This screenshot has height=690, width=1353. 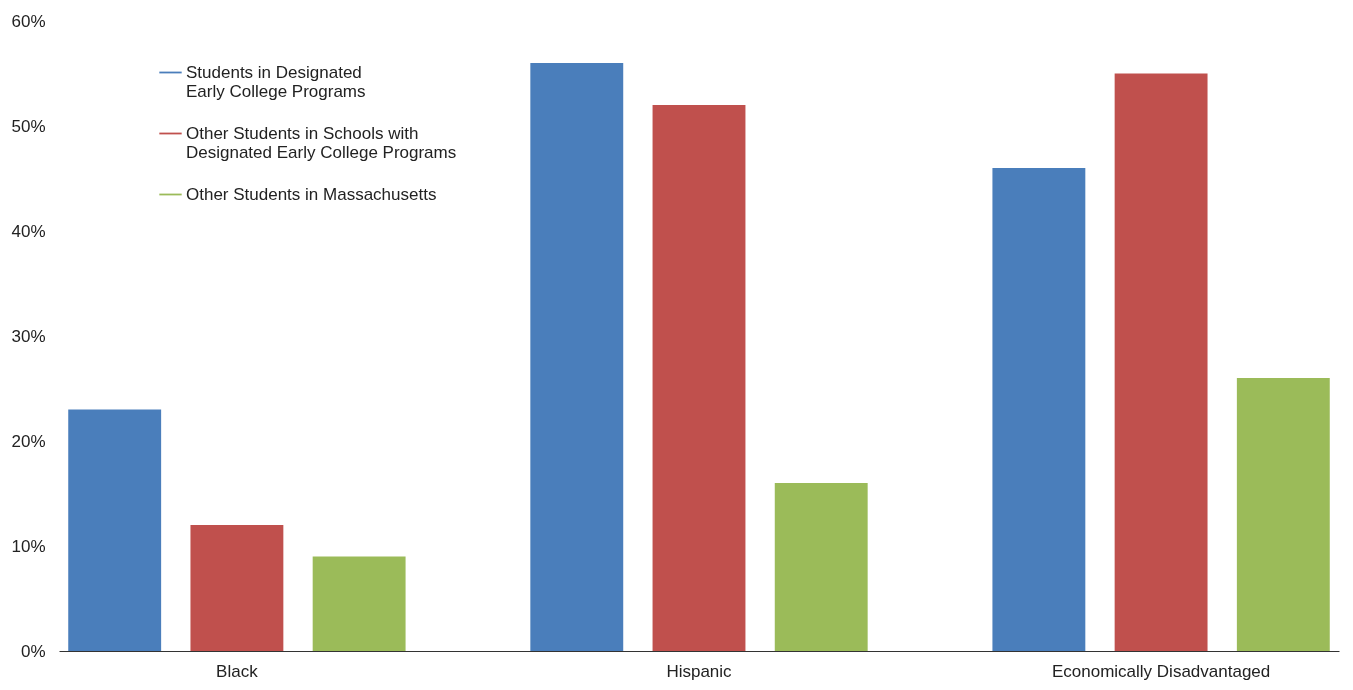 What do you see at coordinates (1161, 671) in the screenshot?
I see `x-tick-label: Economically Disadvantaged` at bounding box center [1161, 671].